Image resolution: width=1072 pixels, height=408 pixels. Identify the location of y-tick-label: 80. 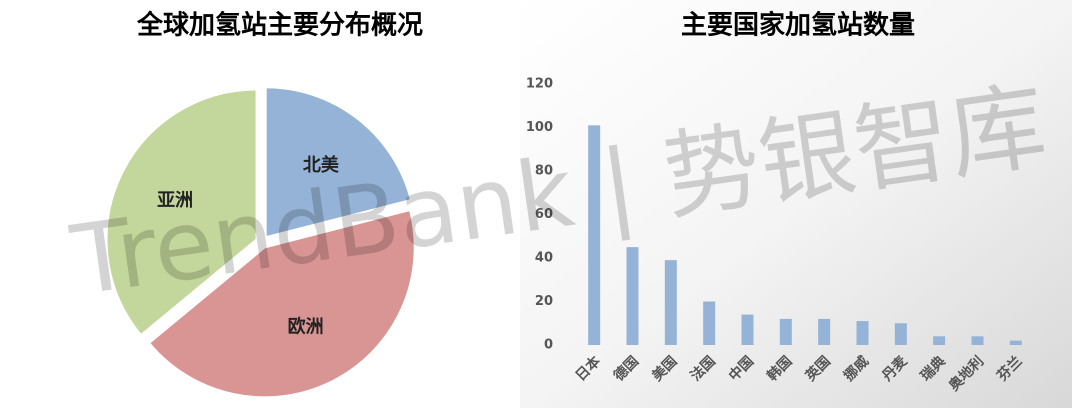
(544, 171).